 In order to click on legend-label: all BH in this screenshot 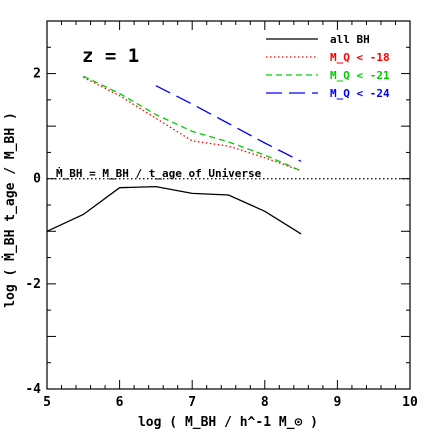, I will do `click(350, 39)`.